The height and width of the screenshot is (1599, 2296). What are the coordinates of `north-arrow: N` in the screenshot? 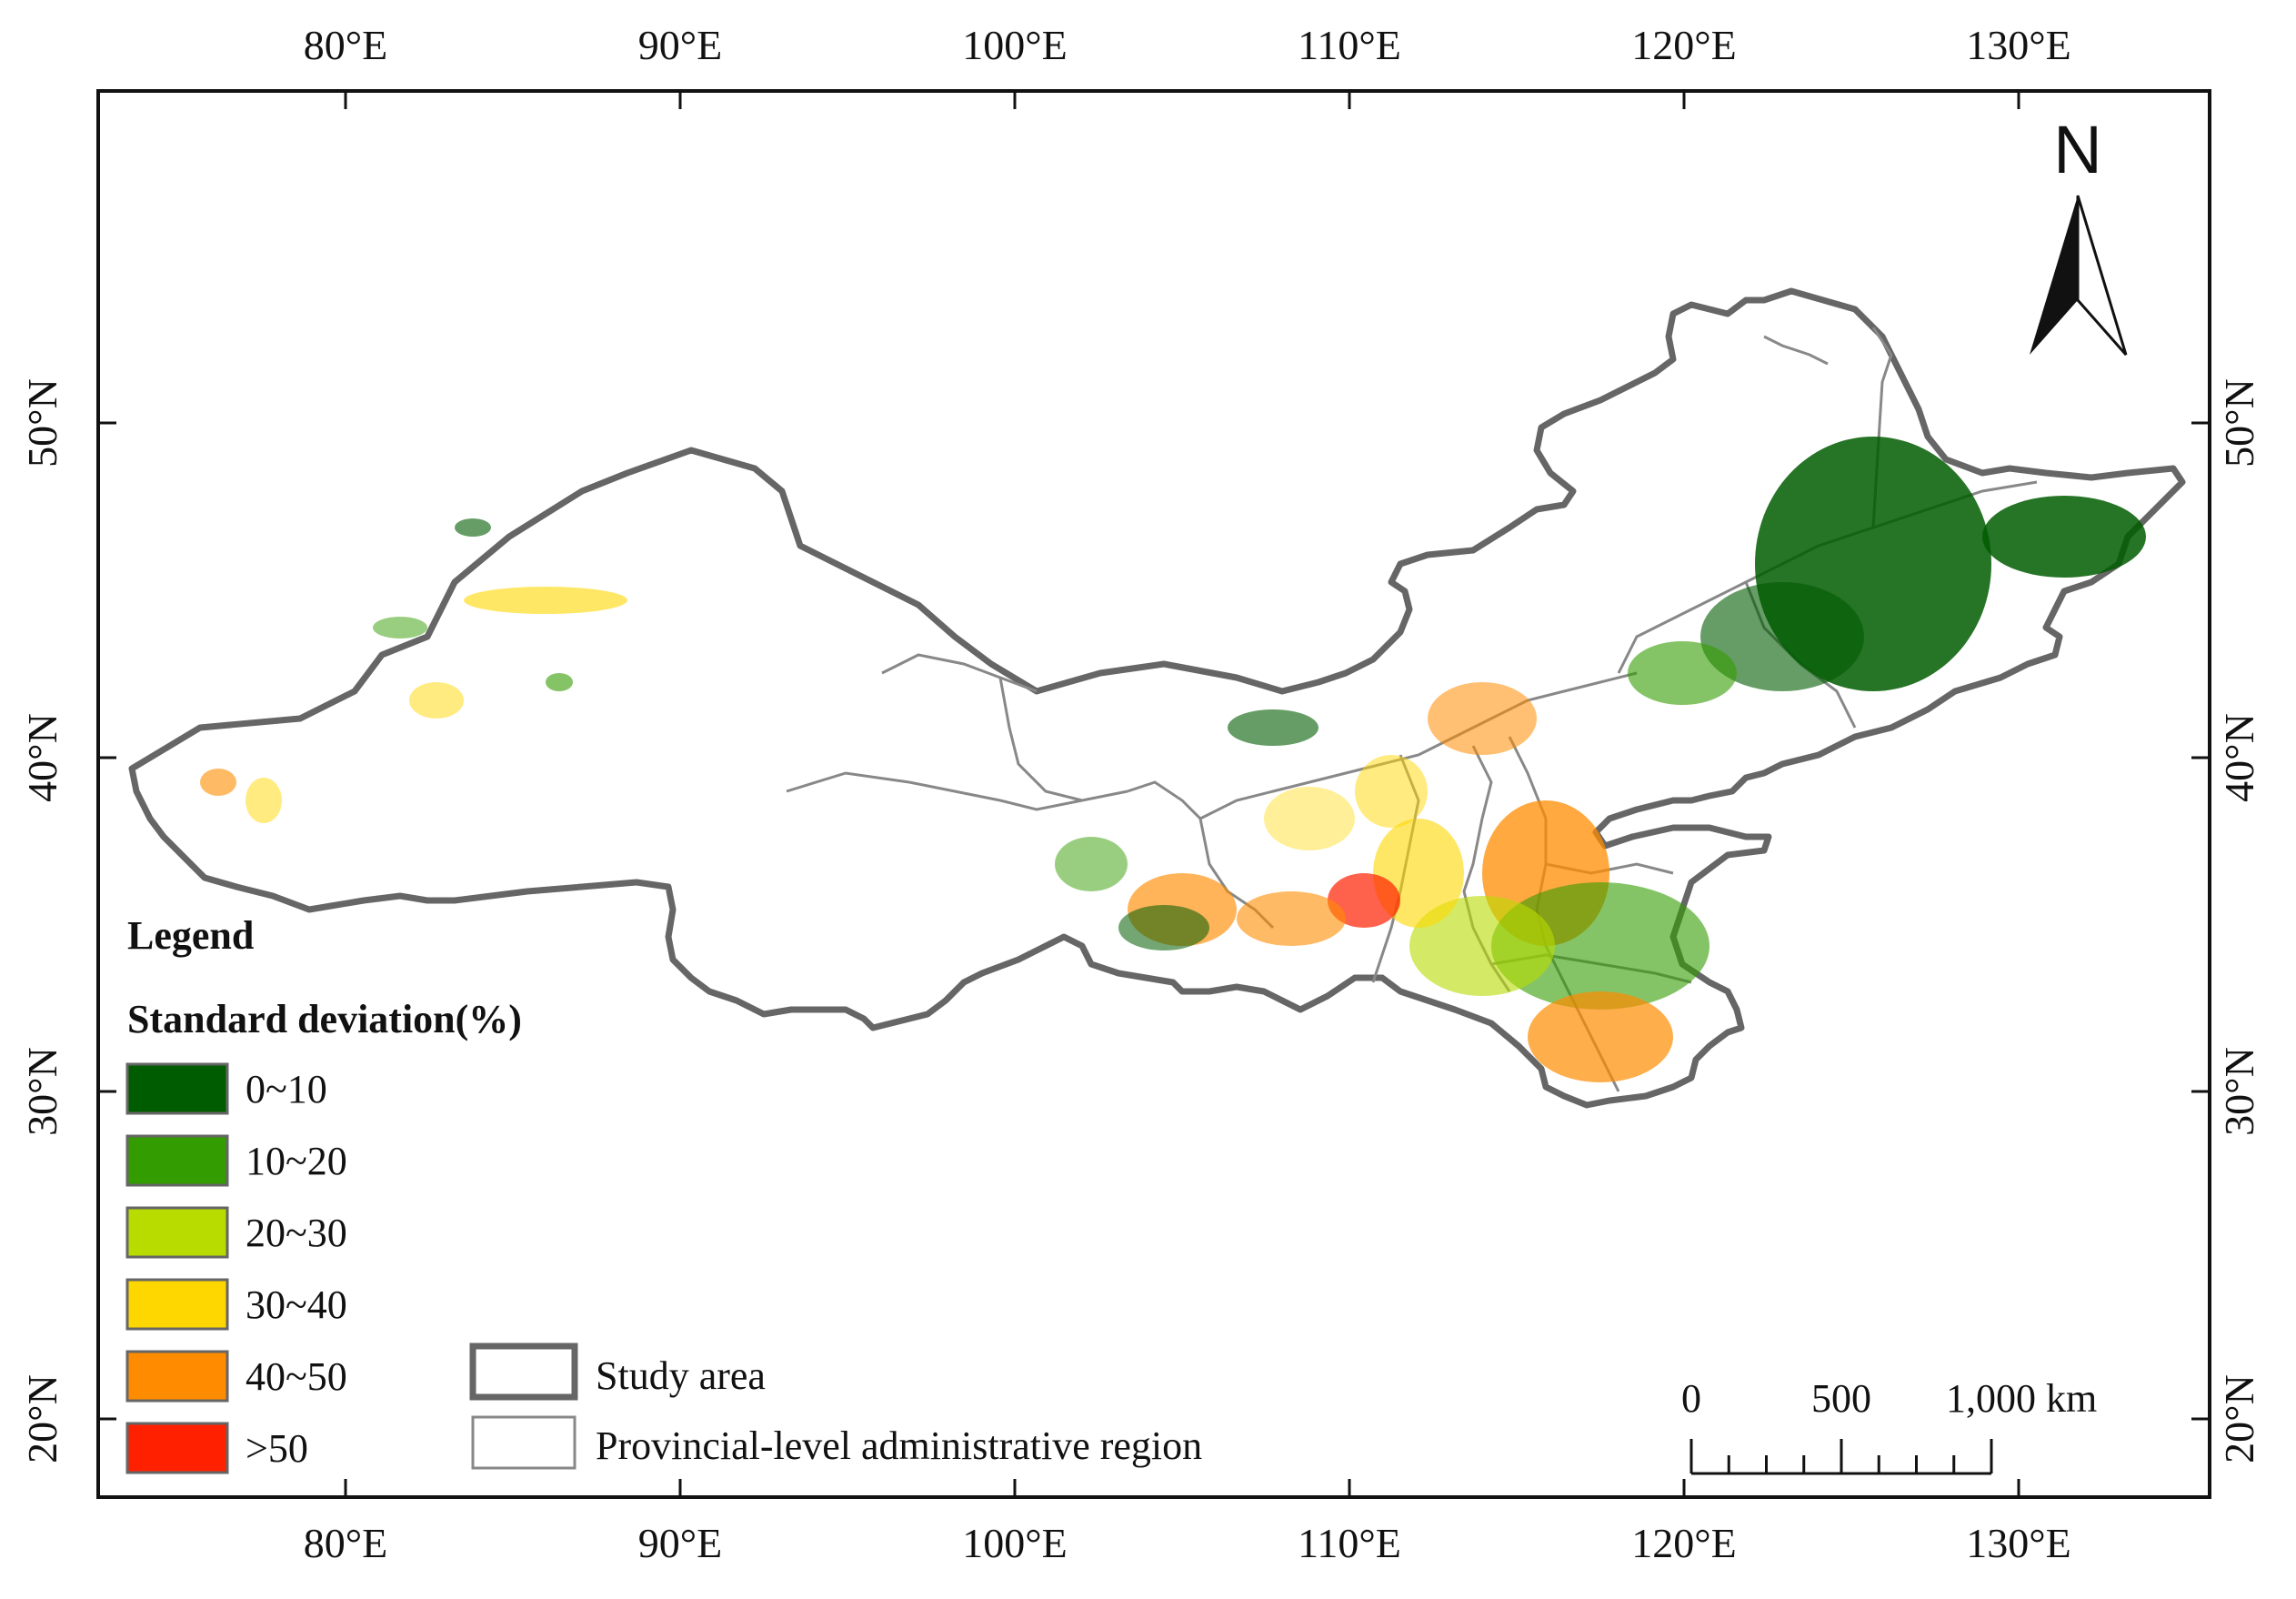 It's located at (2079, 234).